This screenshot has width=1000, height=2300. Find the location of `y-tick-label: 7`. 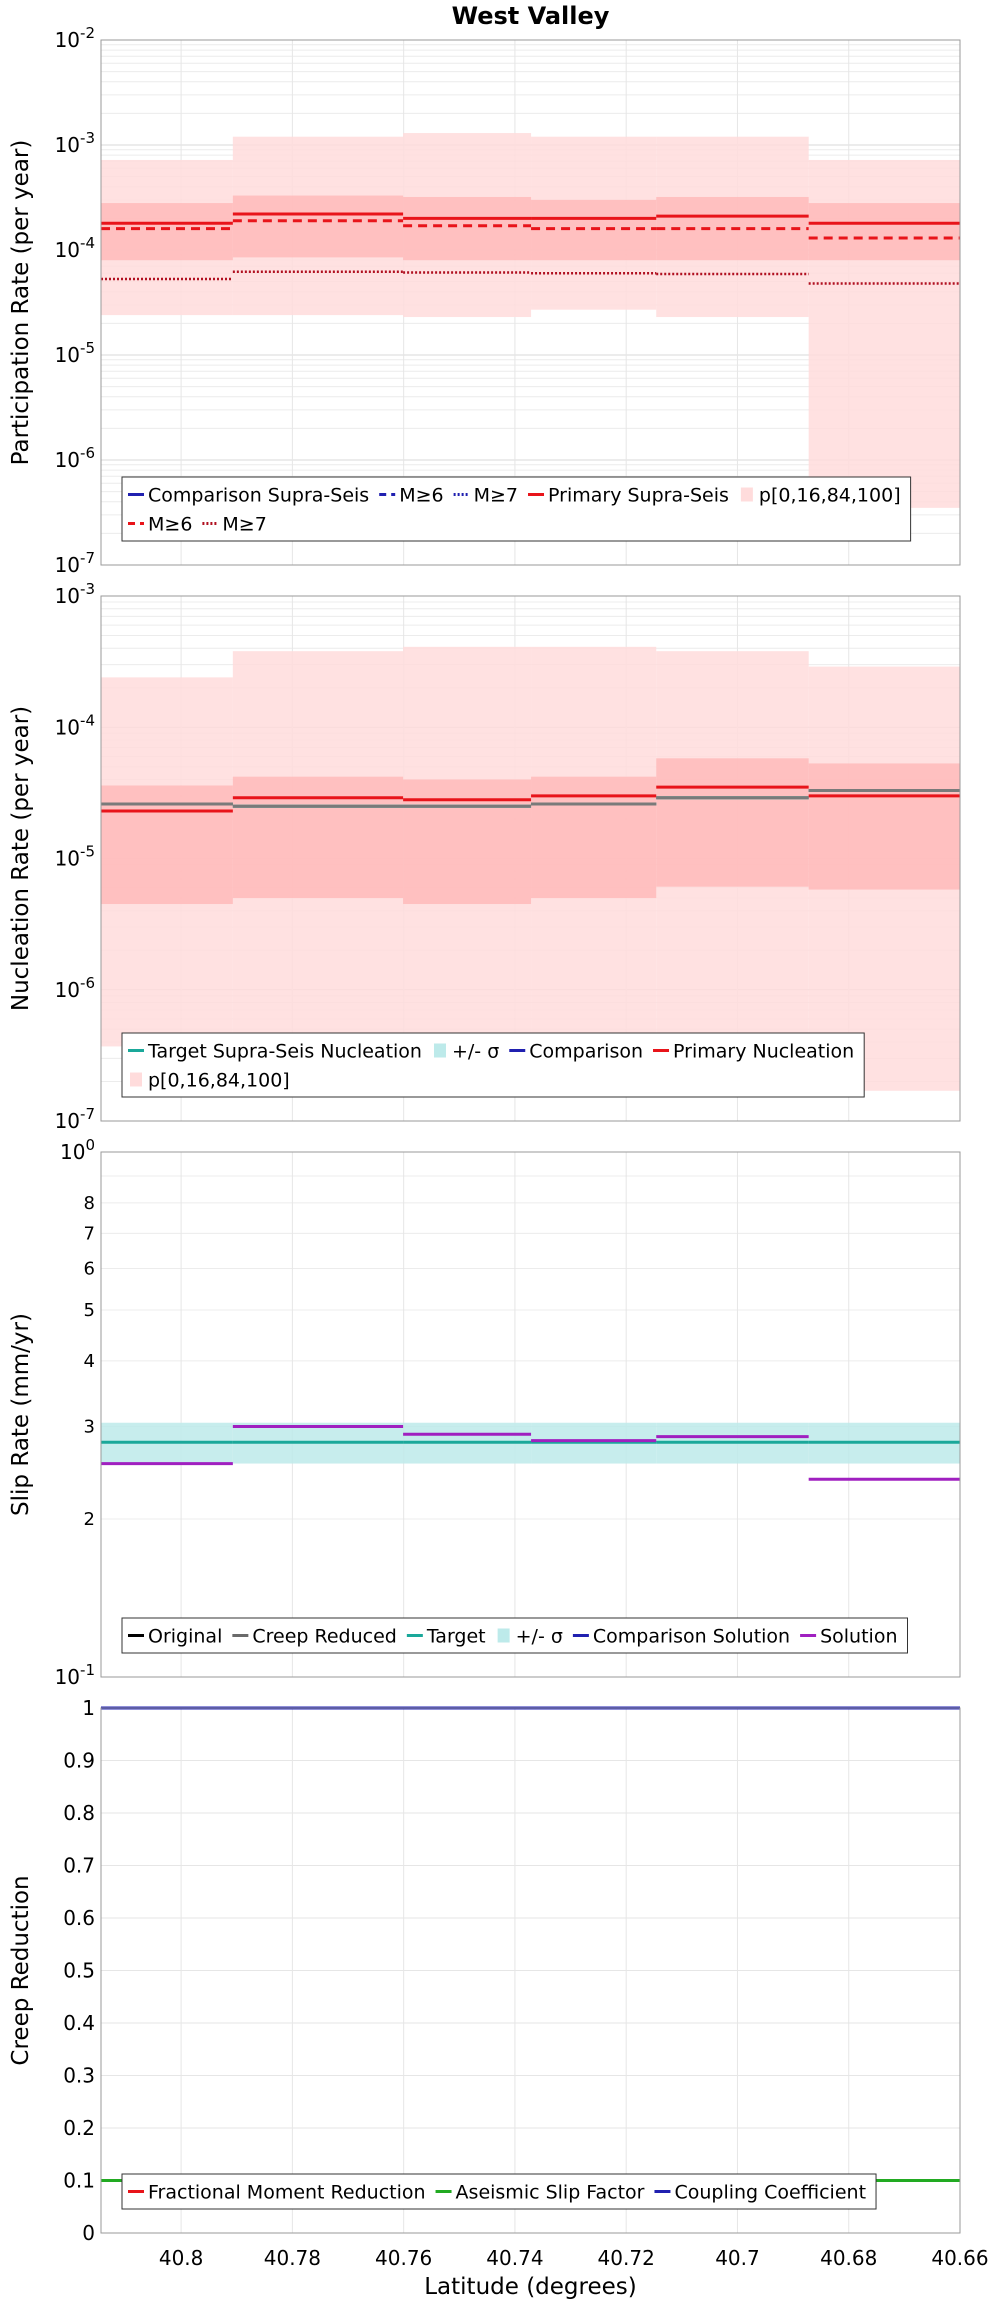

y-tick-label: 7 is located at coordinates (89, 1233).